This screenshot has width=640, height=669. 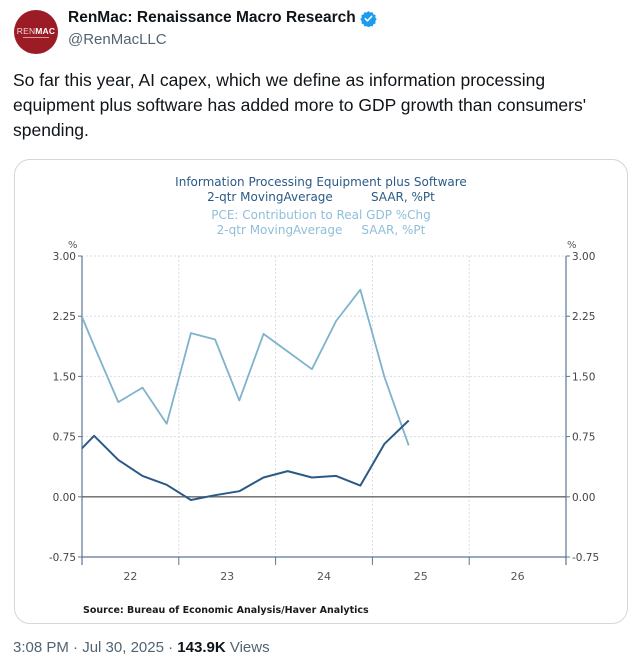 I want to click on right-y-tick-label: 1.50, so click(x=583, y=377).